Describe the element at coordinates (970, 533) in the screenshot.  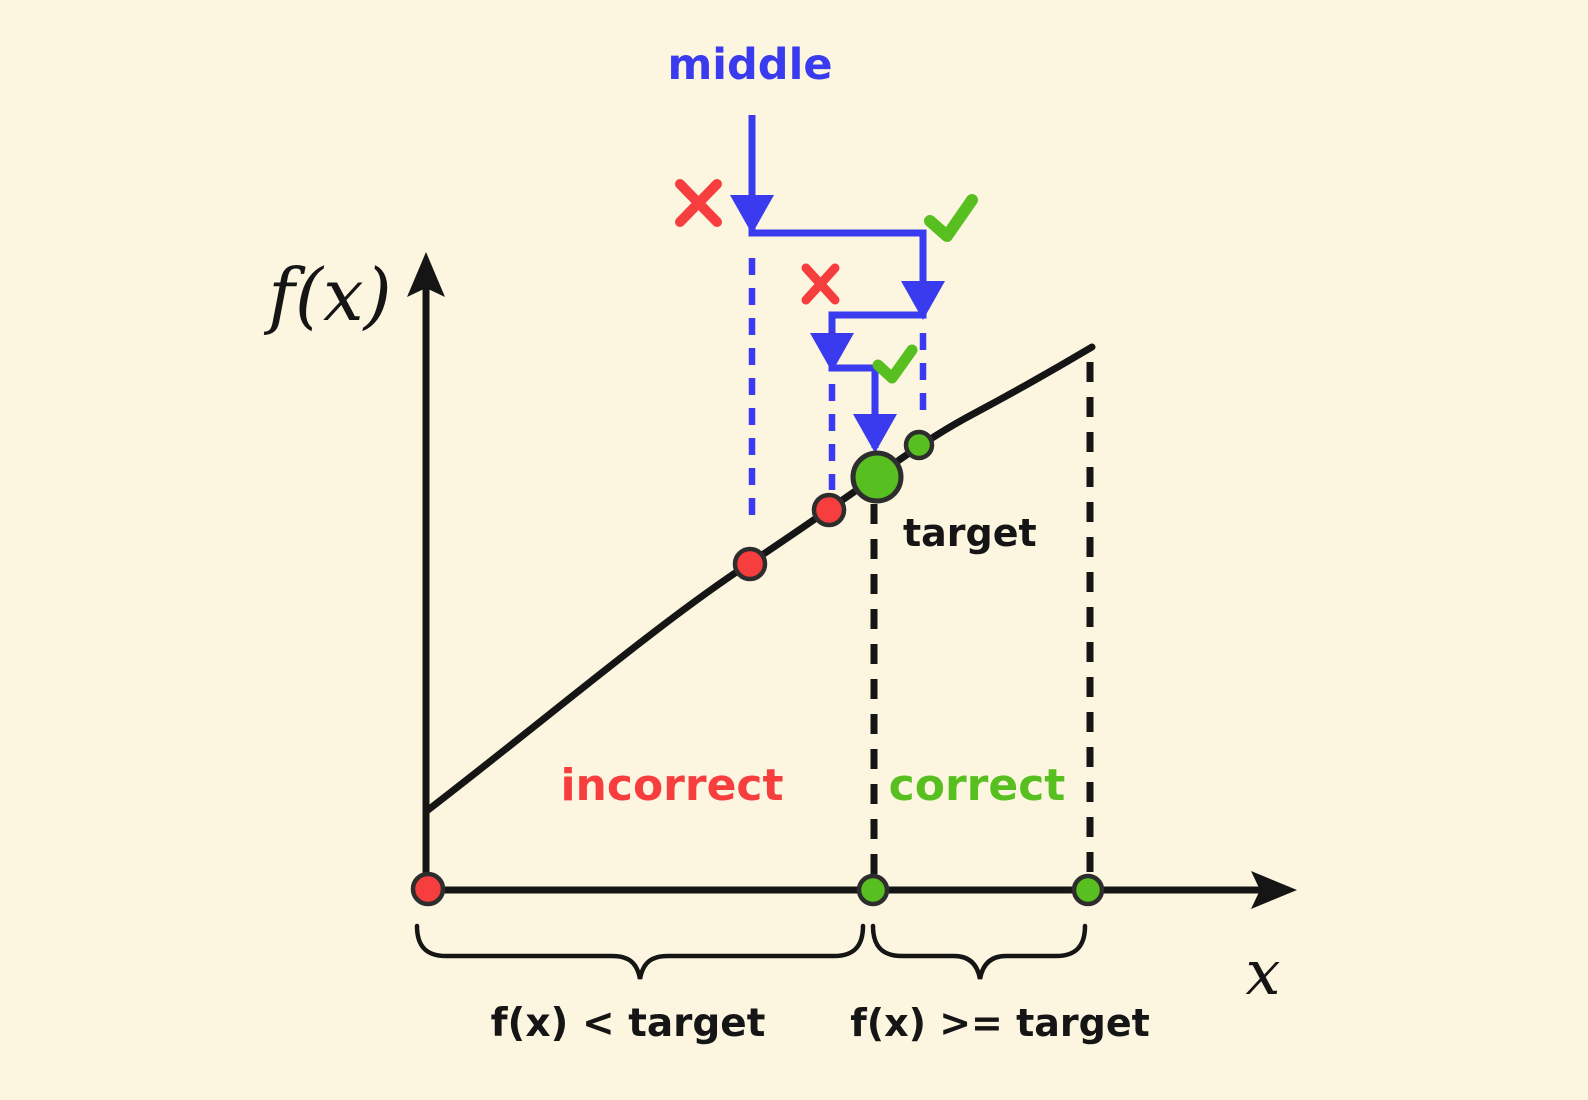
I see `target-label: target` at that location.